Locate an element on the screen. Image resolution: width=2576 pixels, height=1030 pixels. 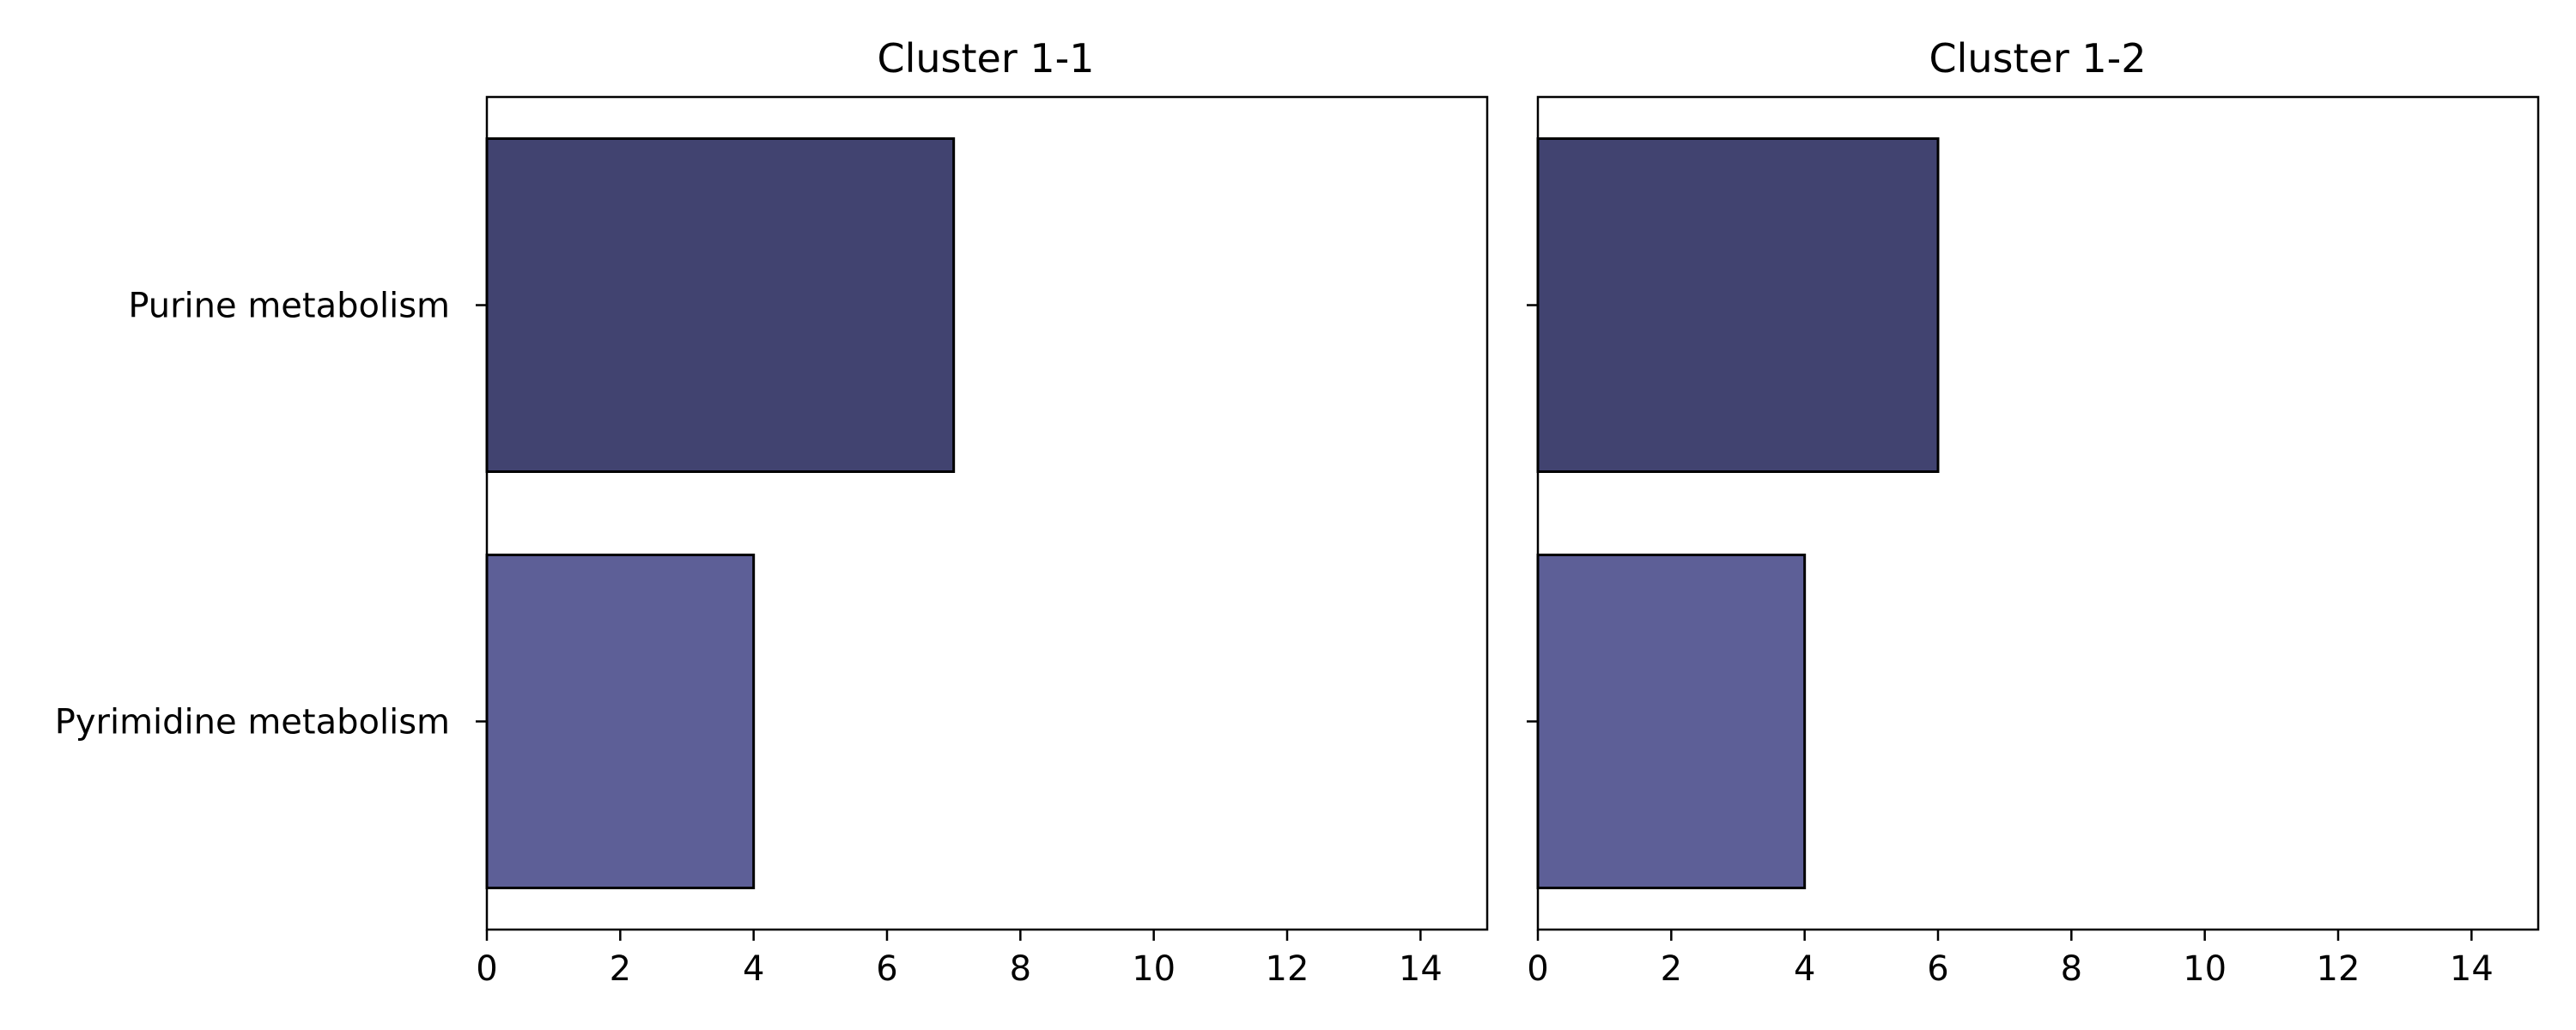
y-tick-label: Purine metabolism is located at coordinates (289, 306).